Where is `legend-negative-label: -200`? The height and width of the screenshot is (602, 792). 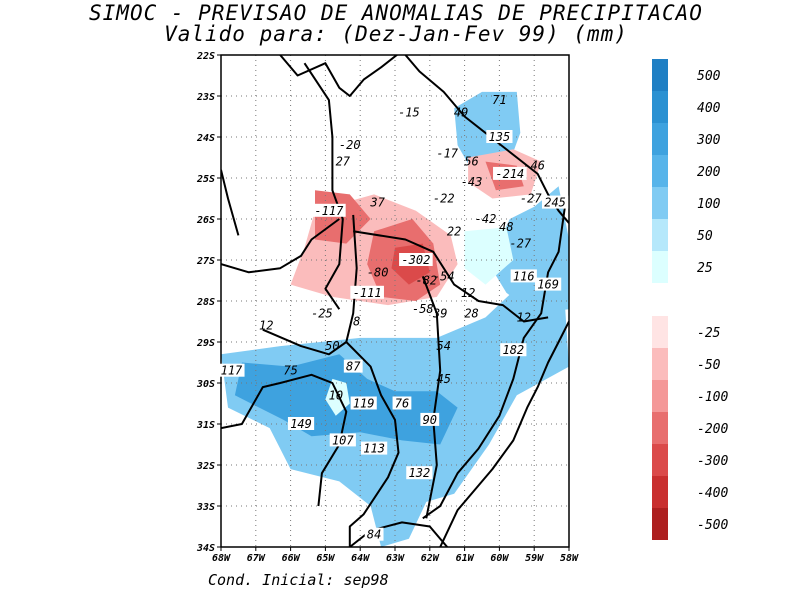 legend-negative-label: -200 is located at coordinates (712, 429).